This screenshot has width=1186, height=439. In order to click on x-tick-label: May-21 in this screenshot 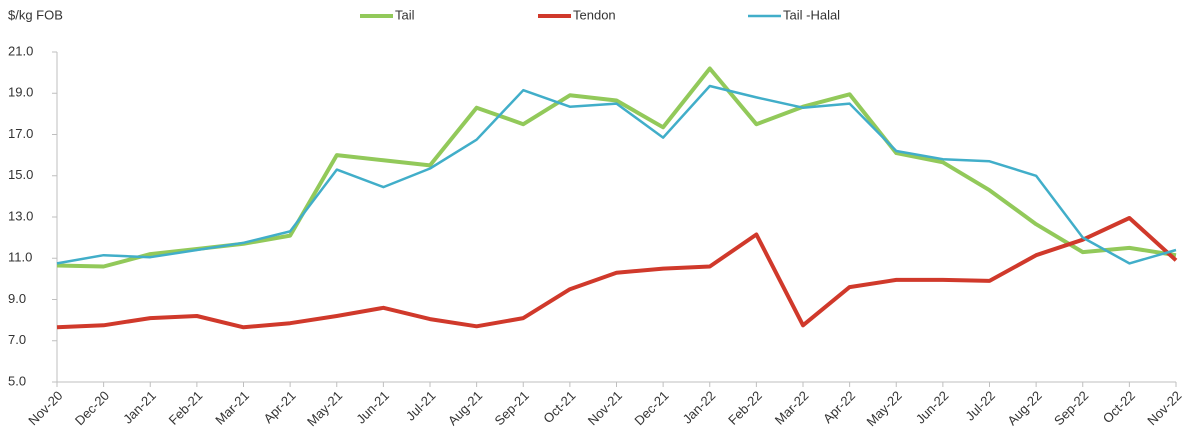, I will do `click(324, 408)`.